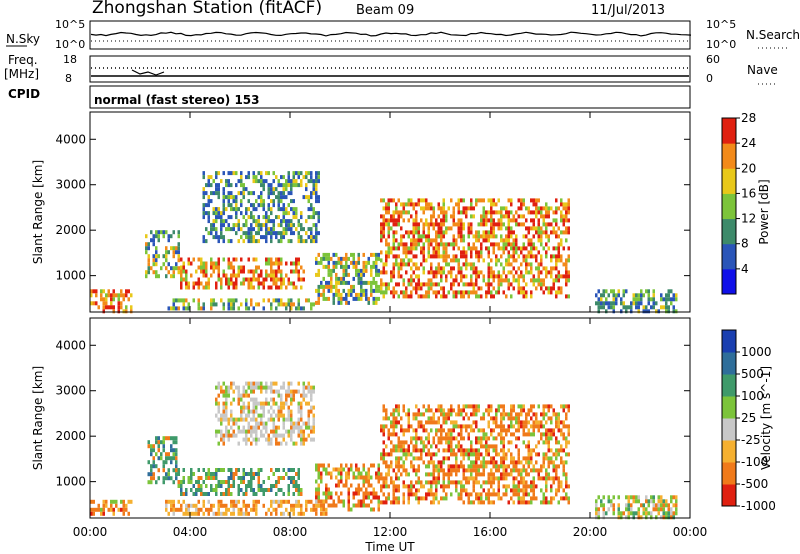 This screenshot has height=554, width=800. What do you see at coordinates (729, 181) in the screenshot?
I see `power-colorbar-swatch` at bounding box center [729, 181].